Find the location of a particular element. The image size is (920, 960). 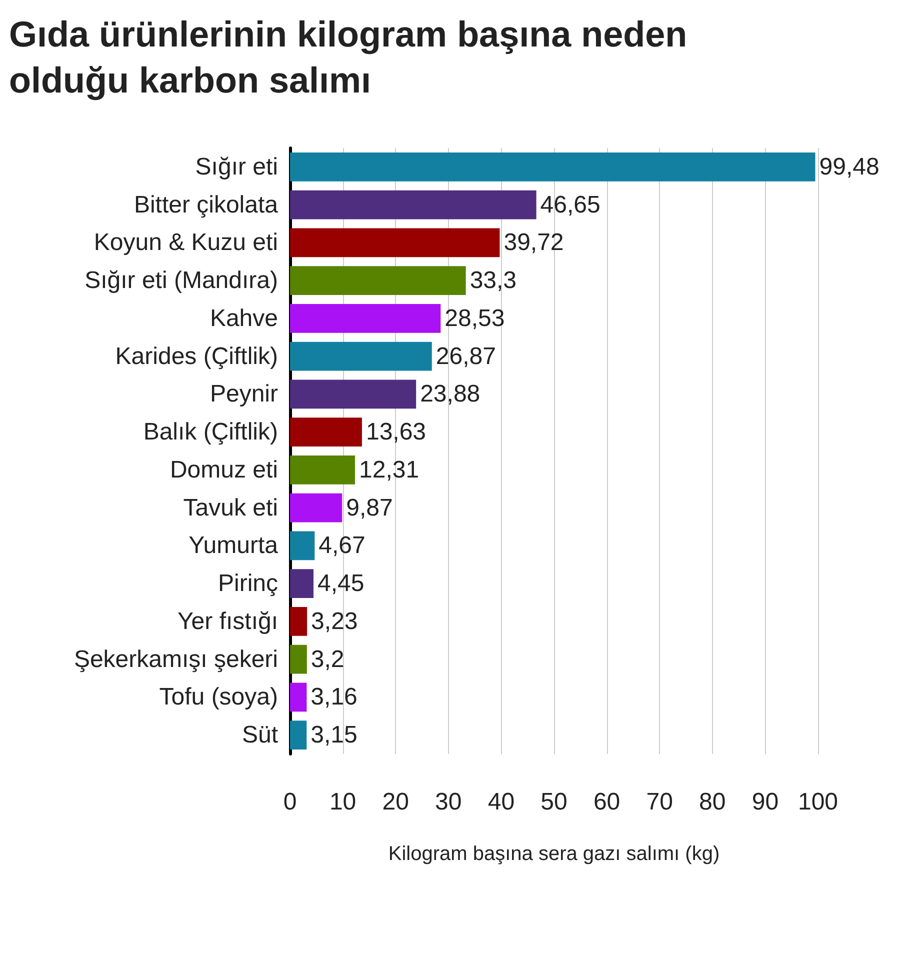

y-tick-label: Kahve is located at coordinates (244, 318).